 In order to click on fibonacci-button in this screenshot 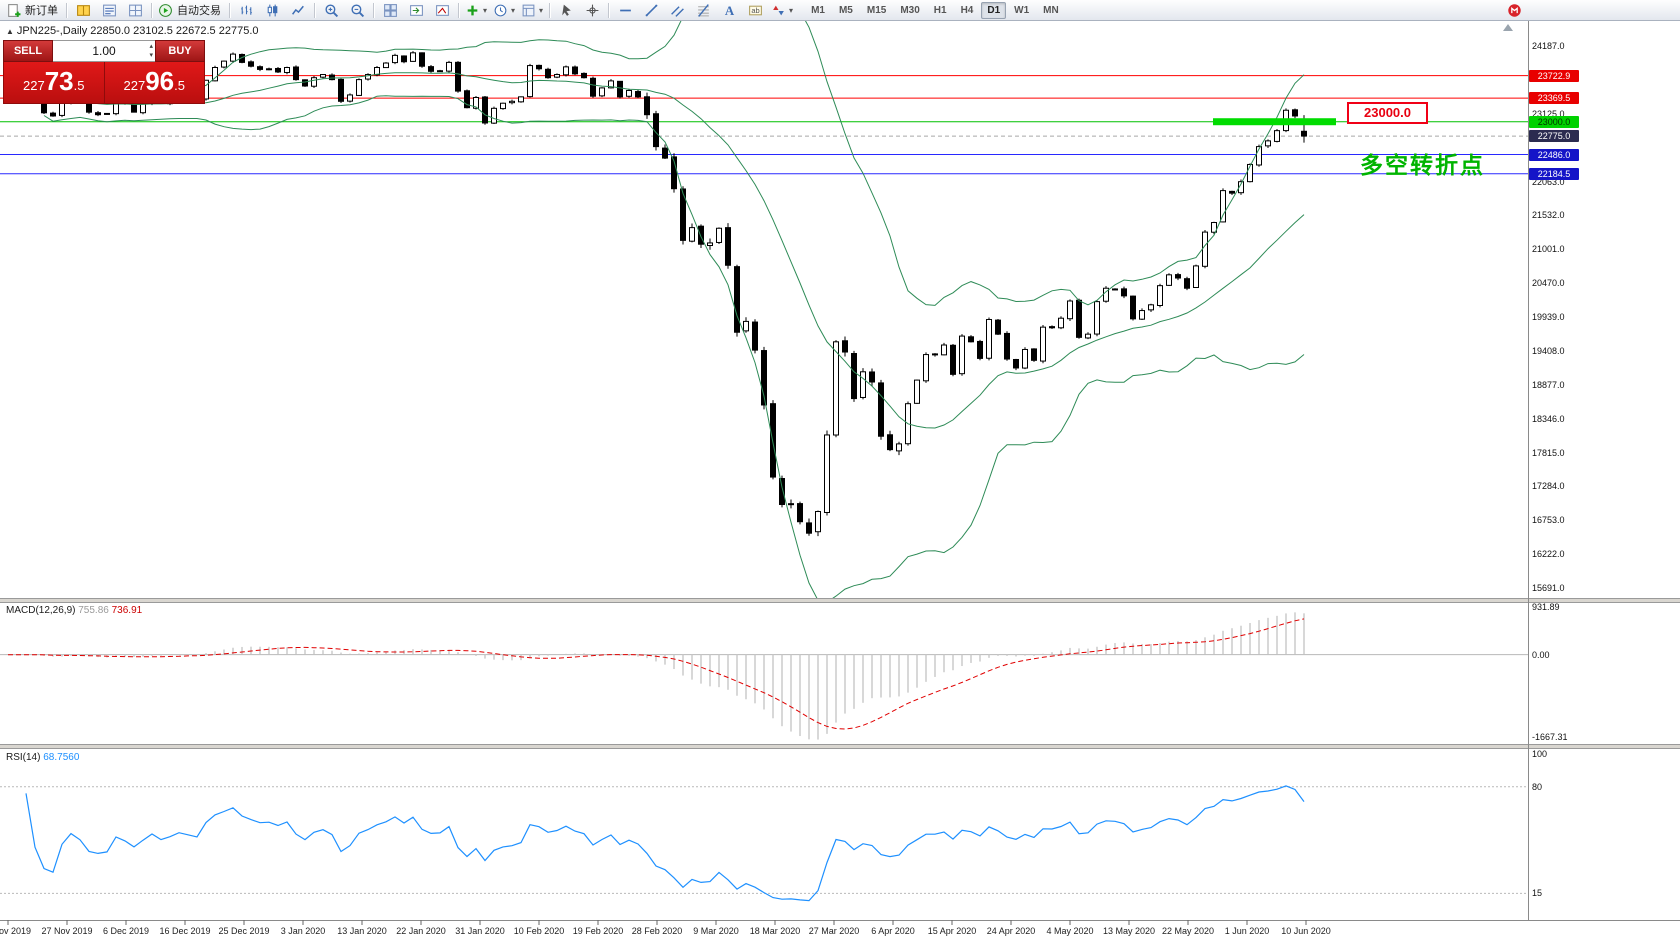, I will do `click(703, 10)`.